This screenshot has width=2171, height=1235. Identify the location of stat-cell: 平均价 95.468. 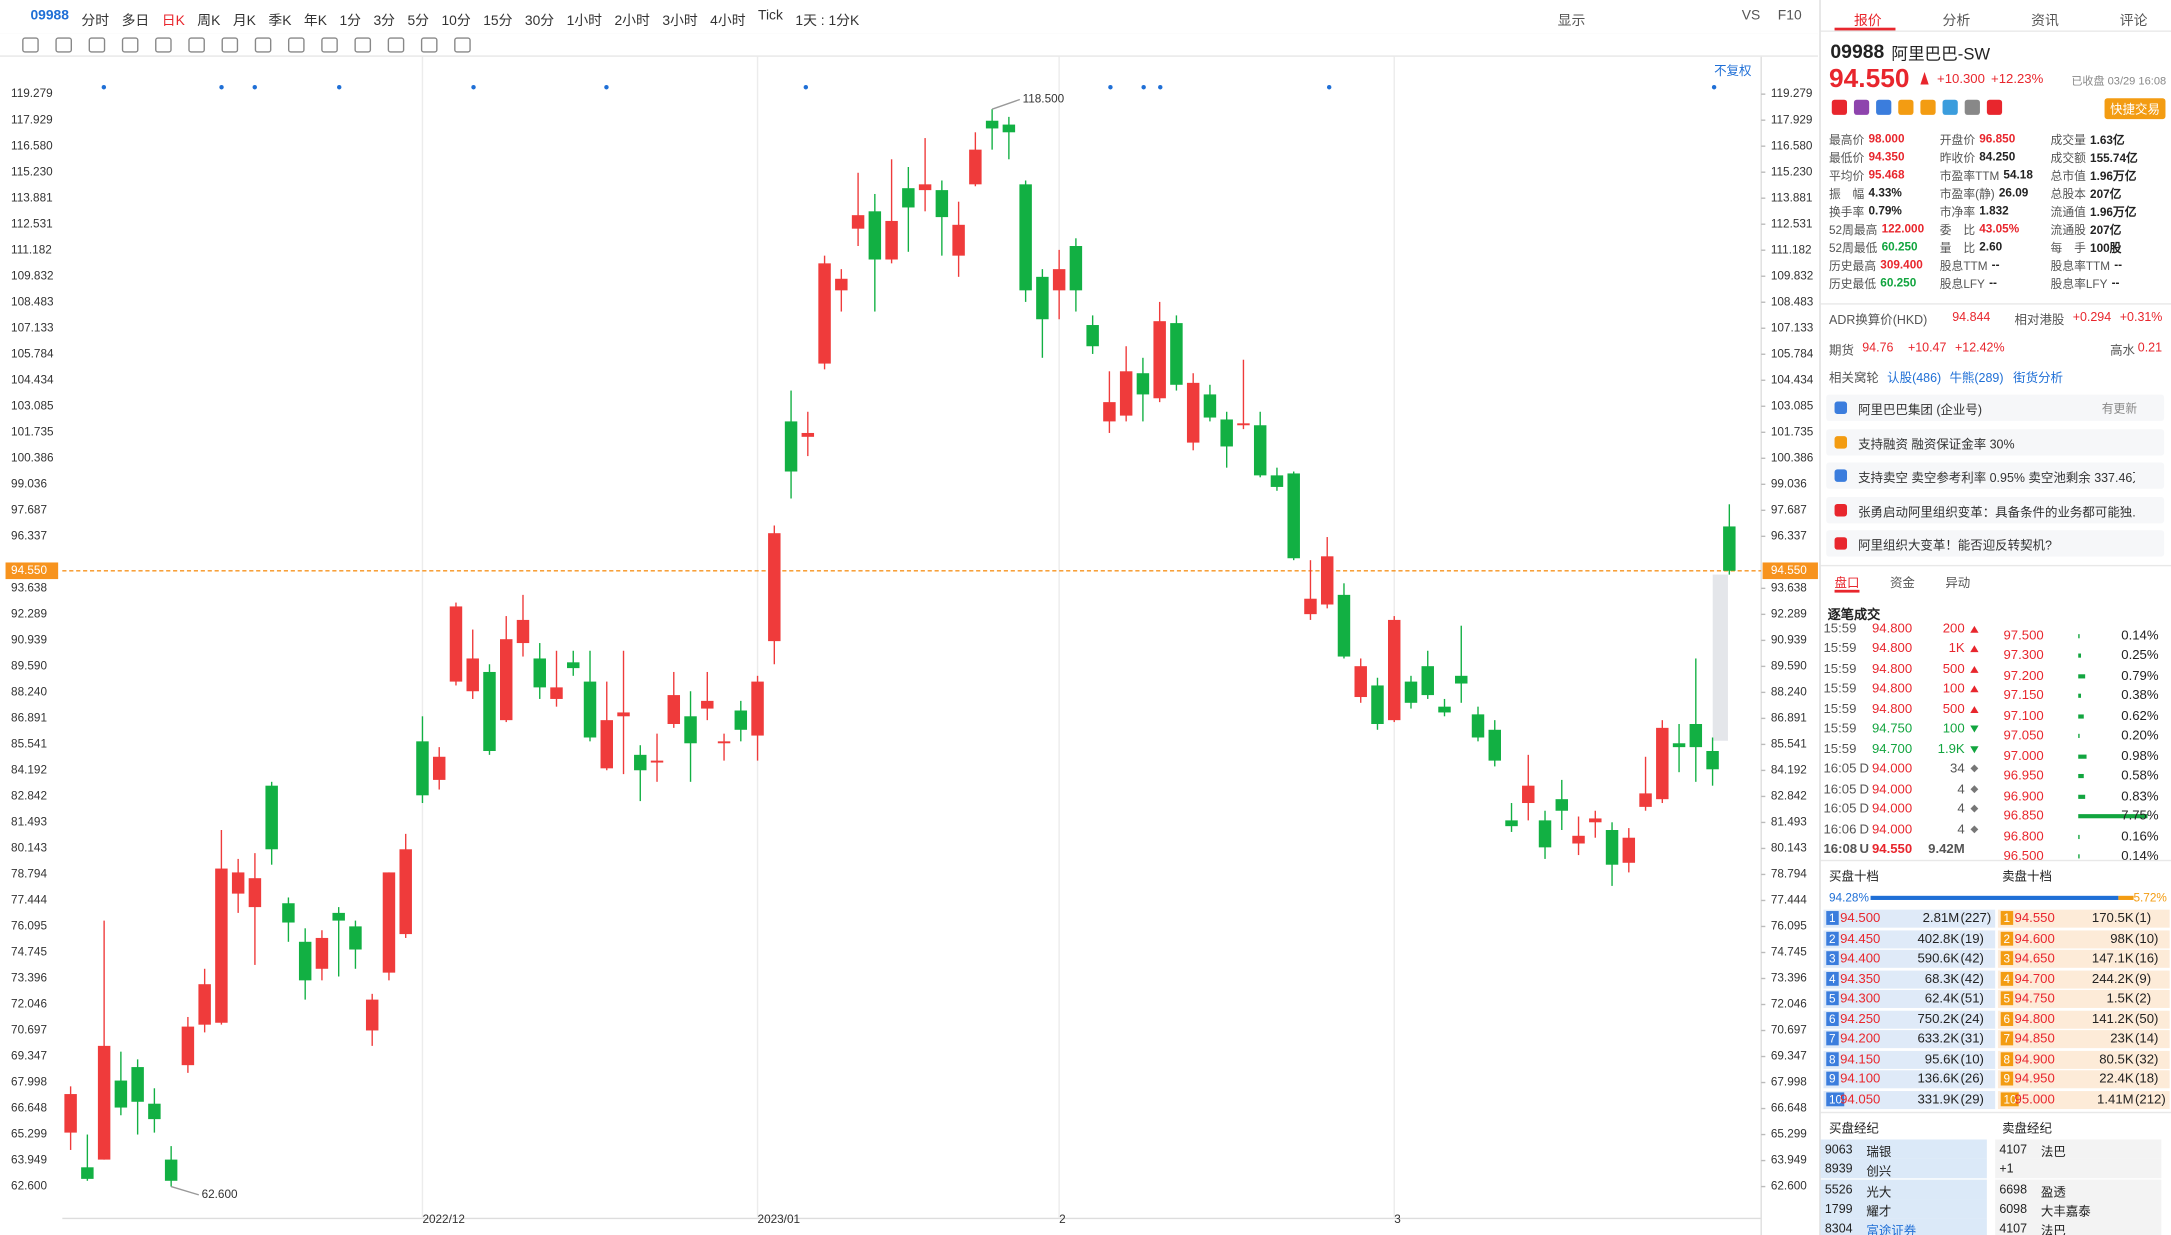
(1866, 176).